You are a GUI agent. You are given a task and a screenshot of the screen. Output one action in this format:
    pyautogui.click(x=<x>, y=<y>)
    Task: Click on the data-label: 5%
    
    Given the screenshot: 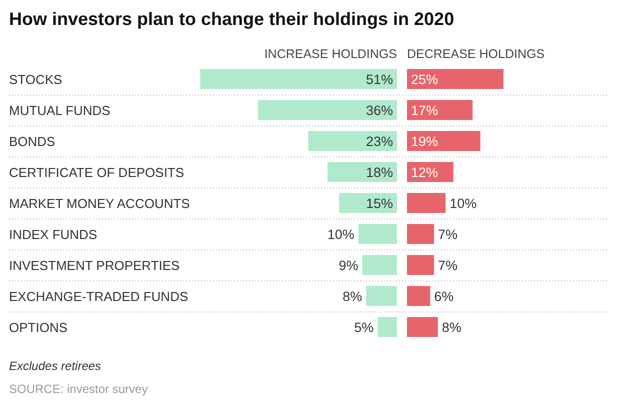 What is the action you would take?
    pyautogui.click(x=364, y=327)
    